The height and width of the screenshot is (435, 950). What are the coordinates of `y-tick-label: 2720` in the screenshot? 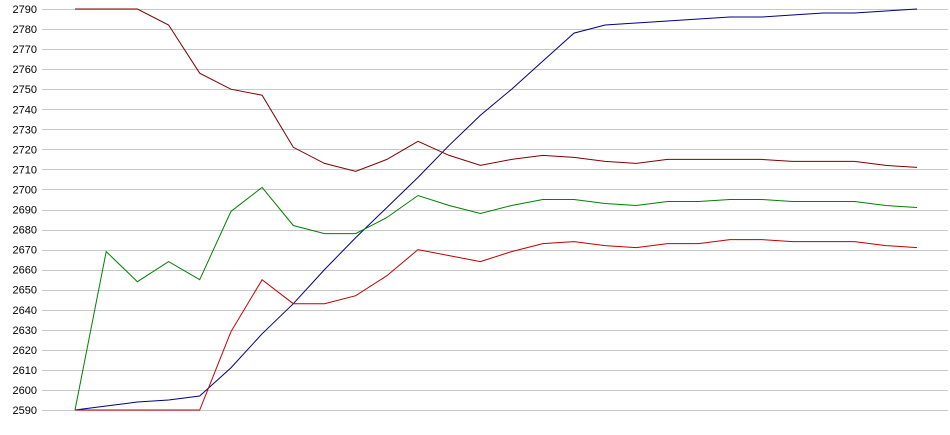 It's located at (25, 150).